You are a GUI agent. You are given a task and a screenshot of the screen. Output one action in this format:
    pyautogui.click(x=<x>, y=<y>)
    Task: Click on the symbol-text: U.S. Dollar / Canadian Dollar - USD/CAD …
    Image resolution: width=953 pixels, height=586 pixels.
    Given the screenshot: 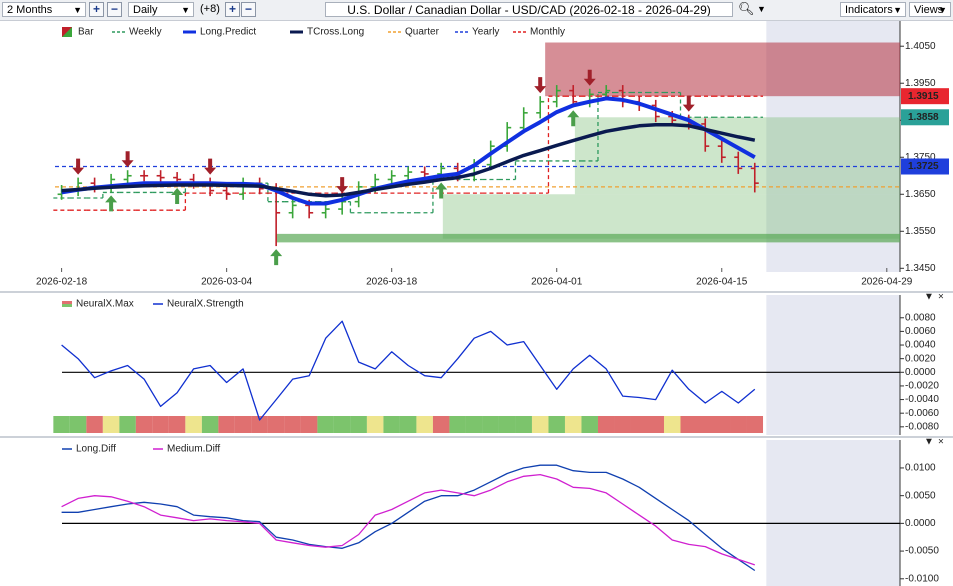 What is the action you would take?
    pyautogui.click(x=529, y=10)
    